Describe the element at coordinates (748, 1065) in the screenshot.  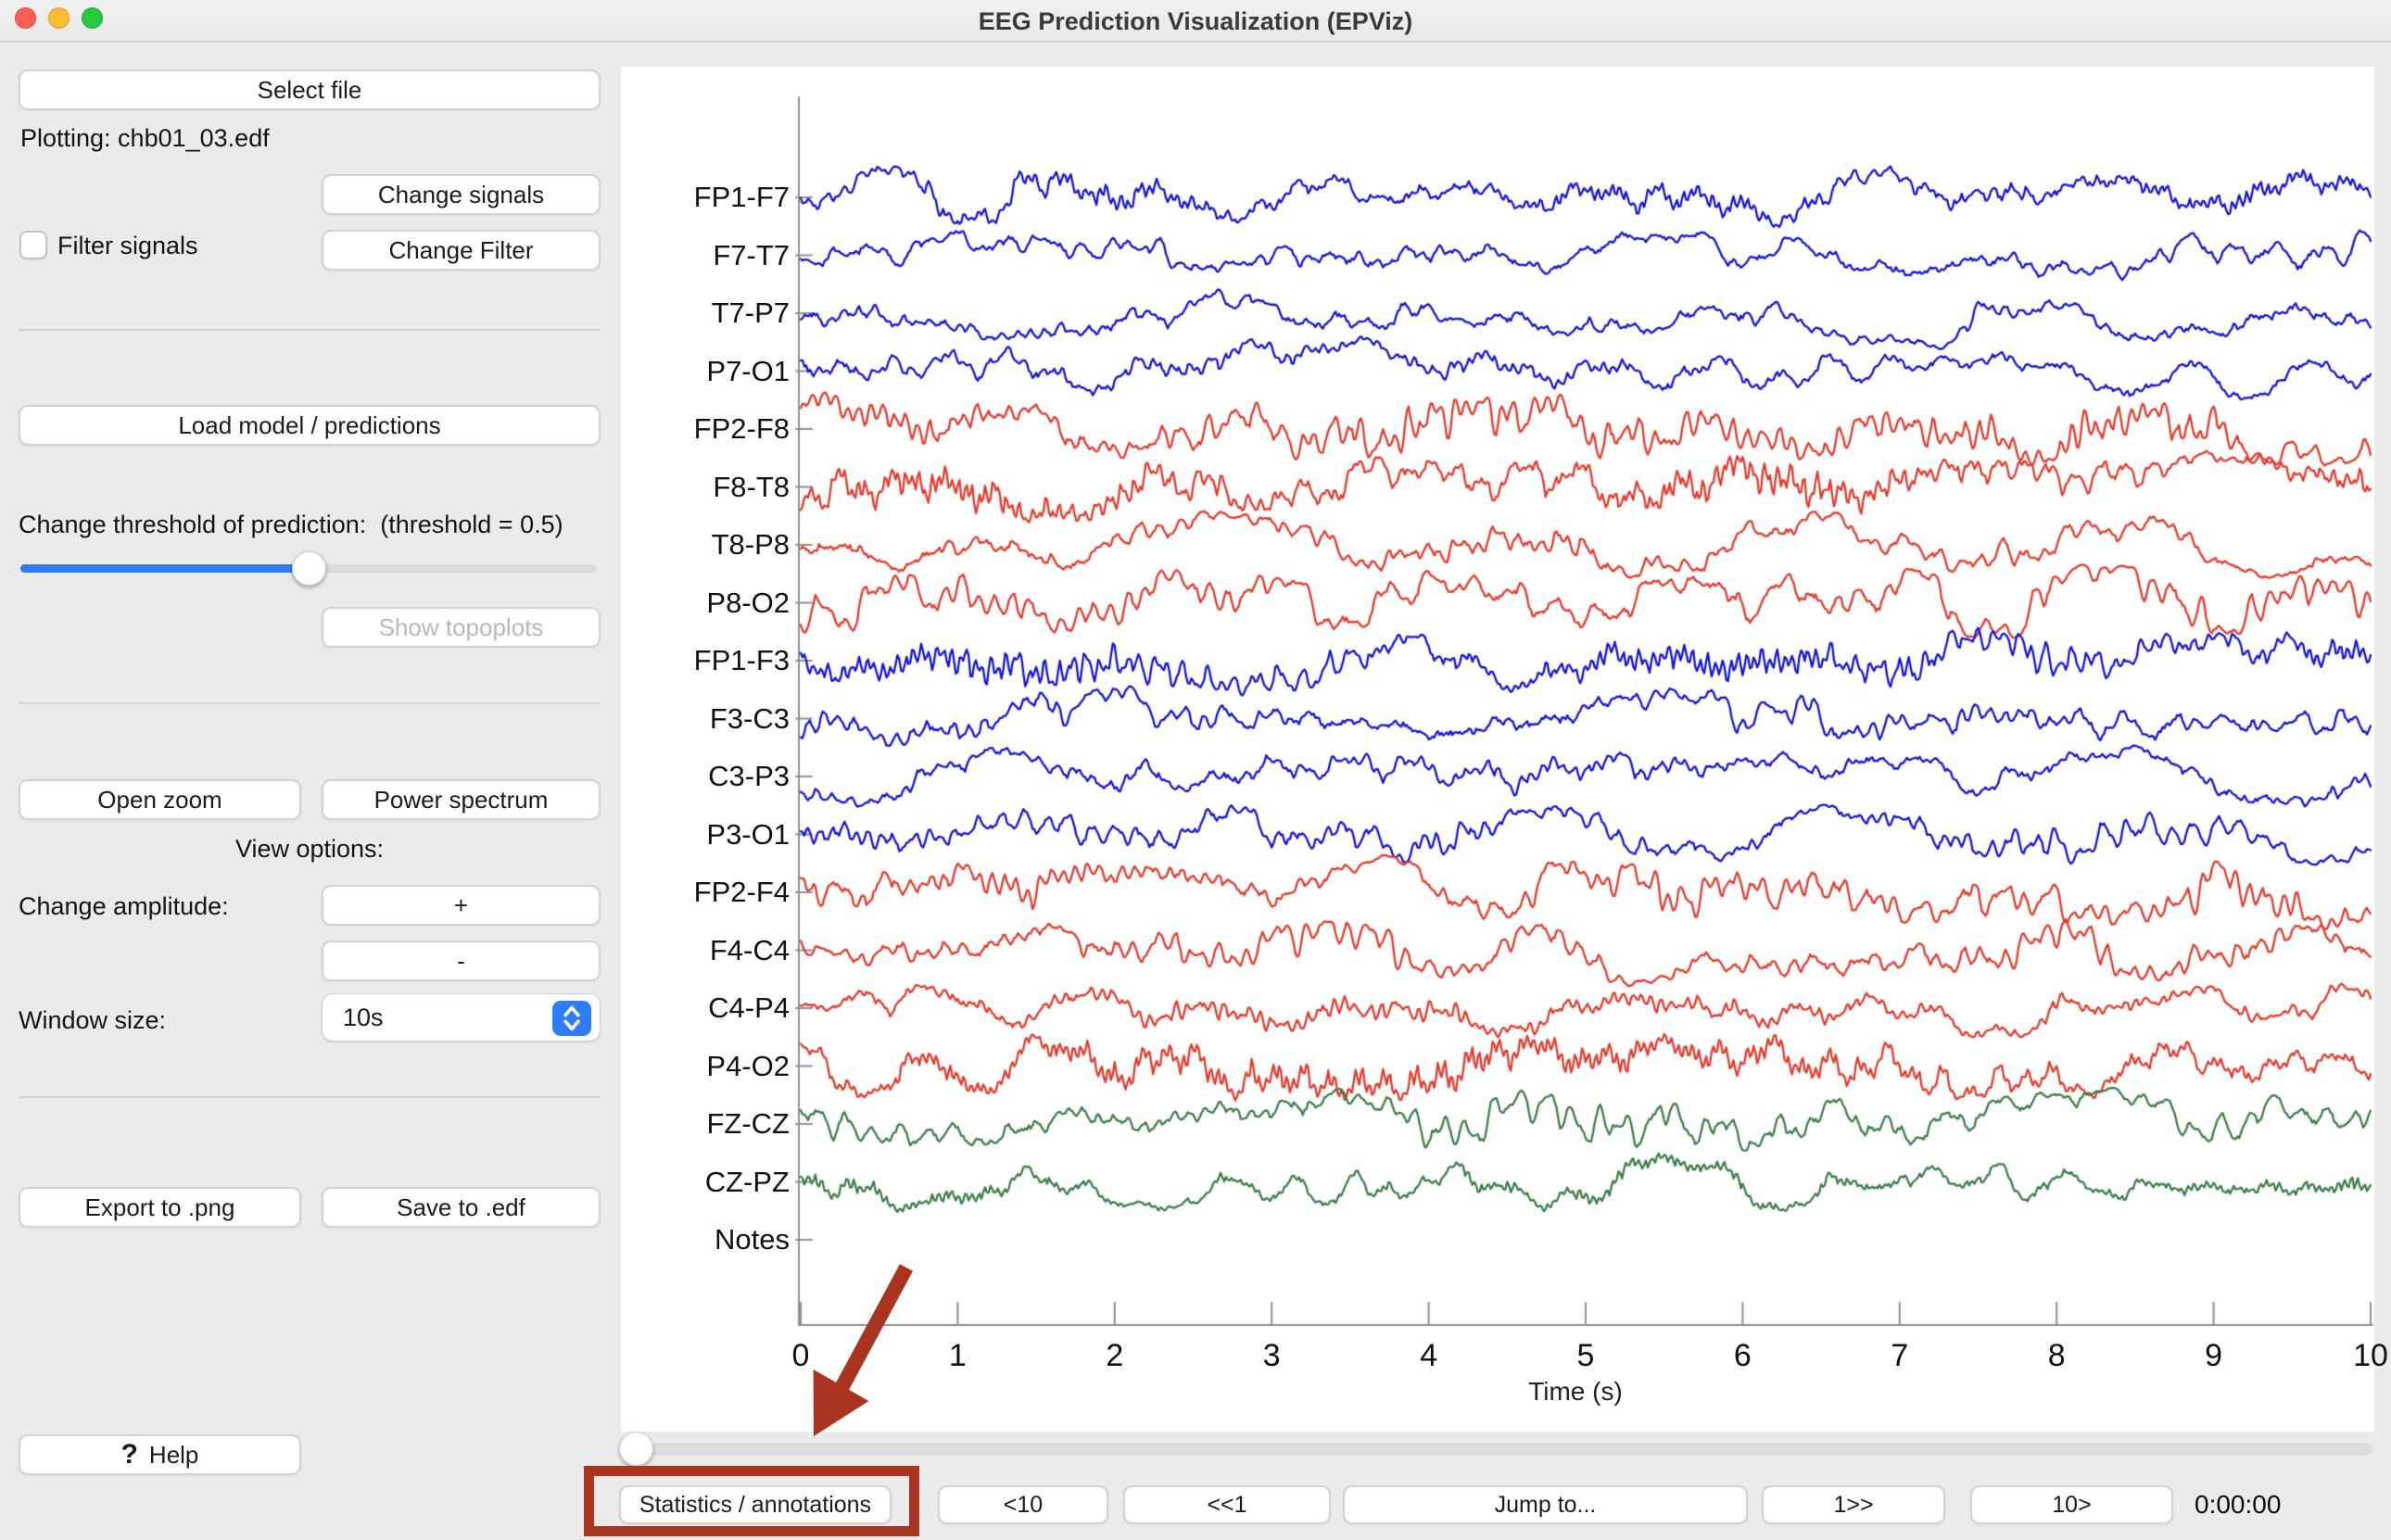
I see `channel-label-P4-O2: P4-O2` at that location.